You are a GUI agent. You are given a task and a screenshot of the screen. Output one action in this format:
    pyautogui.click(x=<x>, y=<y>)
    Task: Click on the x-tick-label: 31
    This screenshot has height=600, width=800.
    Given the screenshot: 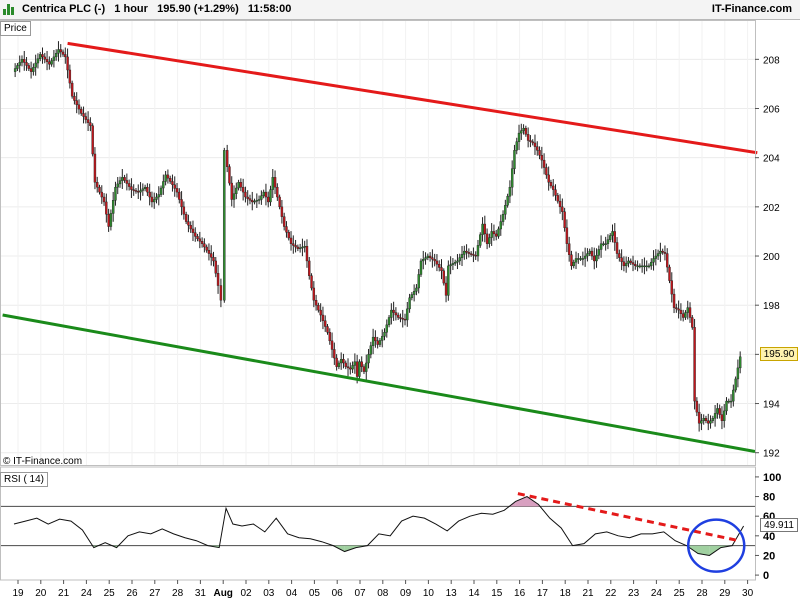 What is the action you would take?
    pyautogui.click(x=201, y=593)
    